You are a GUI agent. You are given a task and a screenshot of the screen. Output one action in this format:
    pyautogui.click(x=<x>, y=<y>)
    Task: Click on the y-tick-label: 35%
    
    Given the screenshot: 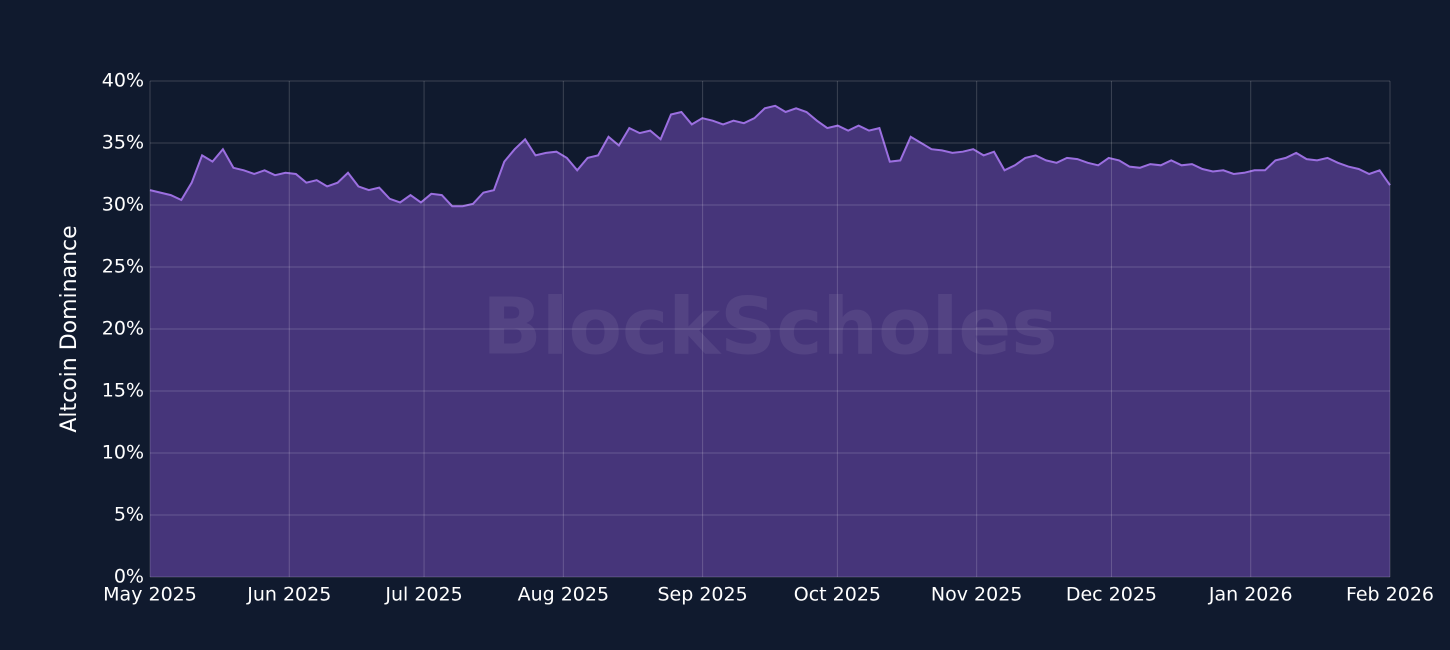 What is the action you would take?
    pyautogui.click(x=123, y=143)
    